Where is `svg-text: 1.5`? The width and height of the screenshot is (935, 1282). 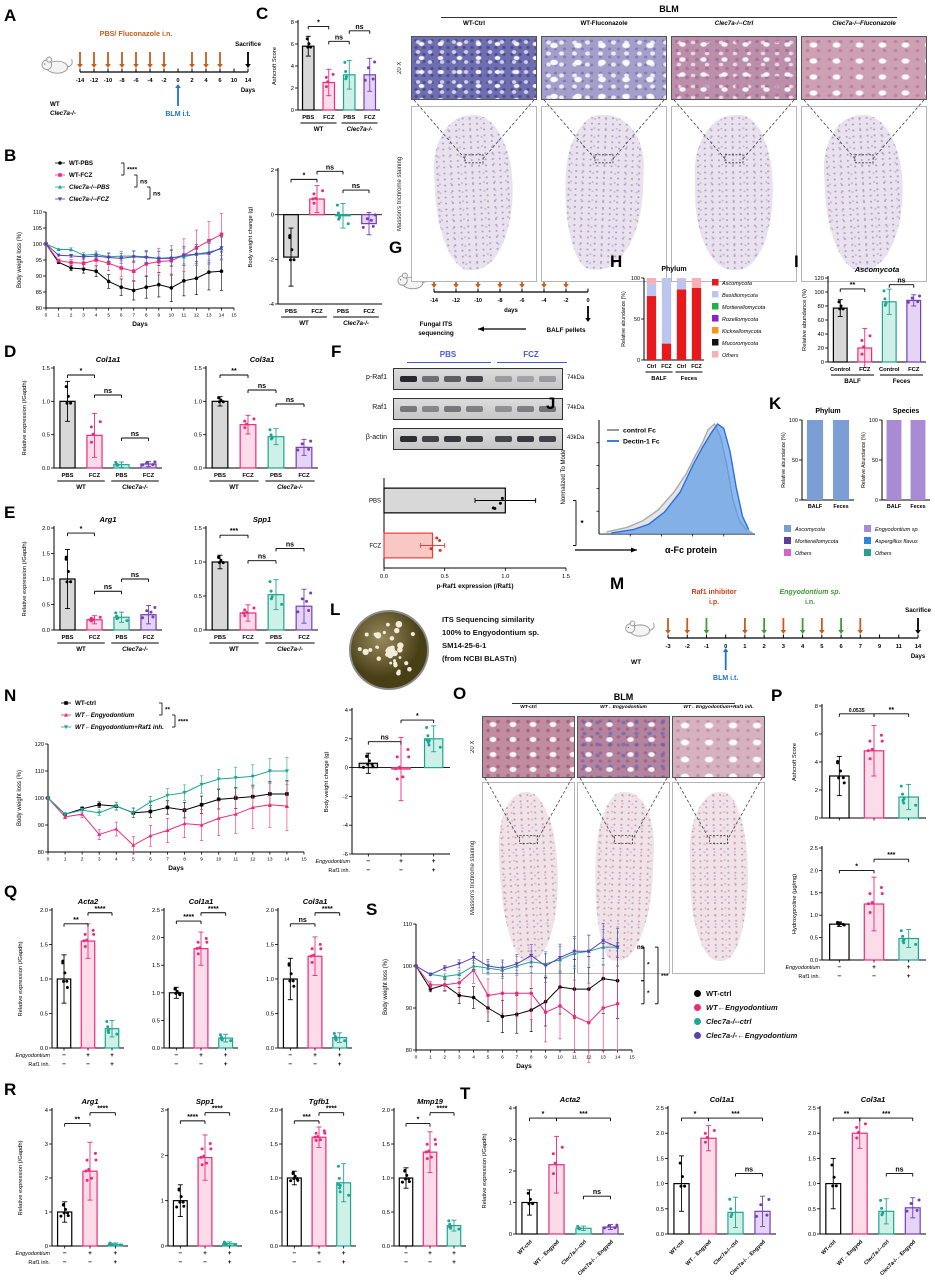
svg-text: 1.5 is located at coordinates (812, 1159).